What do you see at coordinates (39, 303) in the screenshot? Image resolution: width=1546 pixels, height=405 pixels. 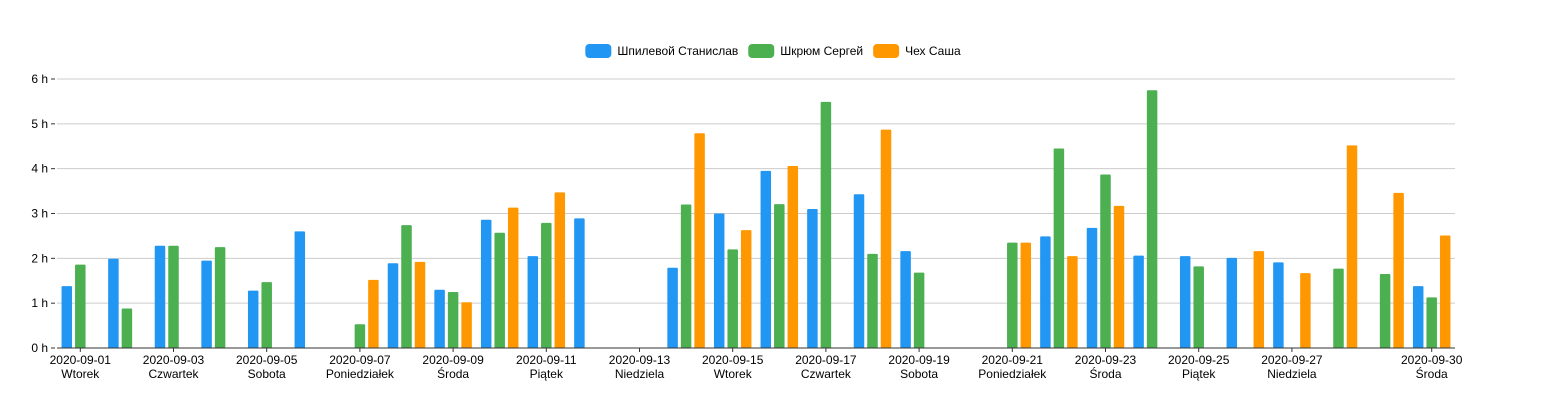 I see `y-tick-label: 1 h` at bounding box center [39, 303].